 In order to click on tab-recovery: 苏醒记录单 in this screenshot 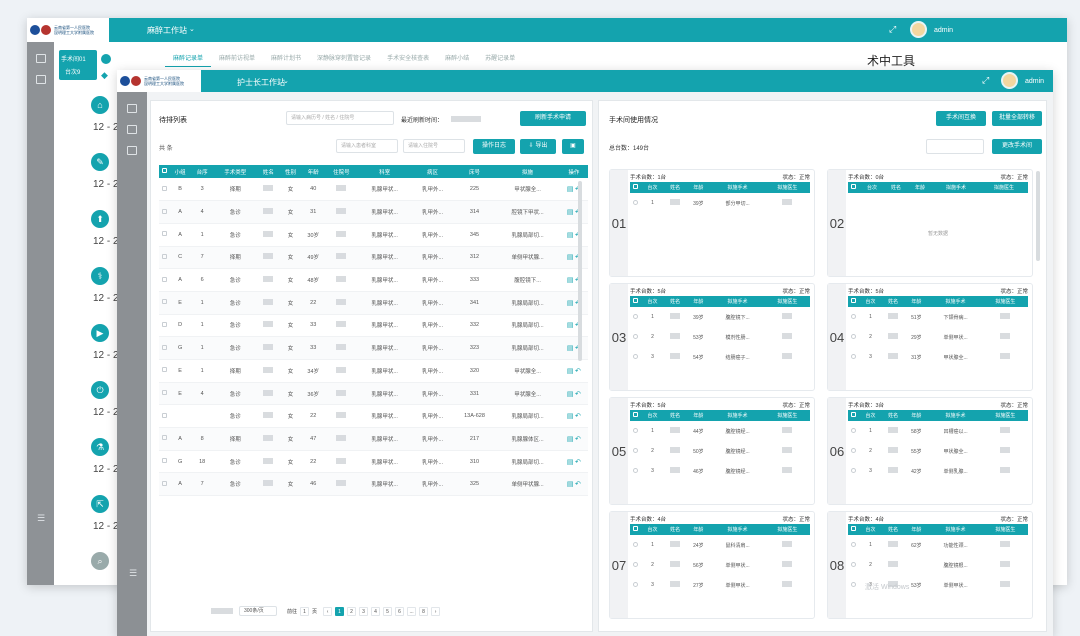, I will do `click(500, 59)`.